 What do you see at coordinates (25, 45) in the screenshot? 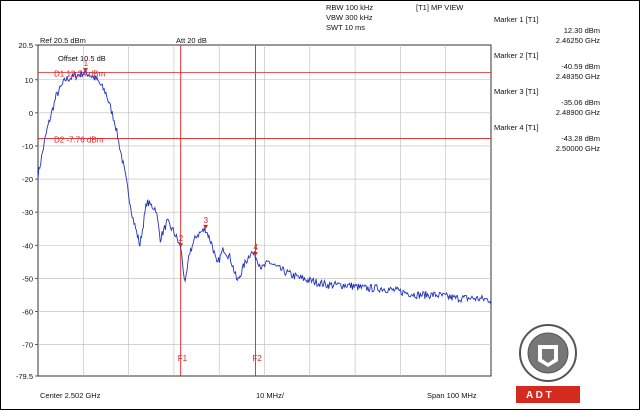
I see `y-tick-label: 20.5` at bounding box center [25, 45].